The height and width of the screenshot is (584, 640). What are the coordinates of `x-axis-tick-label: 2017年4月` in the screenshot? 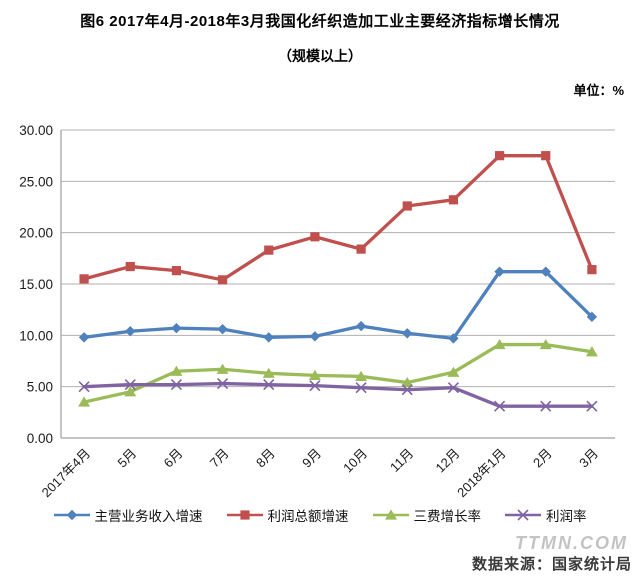 It's located at (66, 473).